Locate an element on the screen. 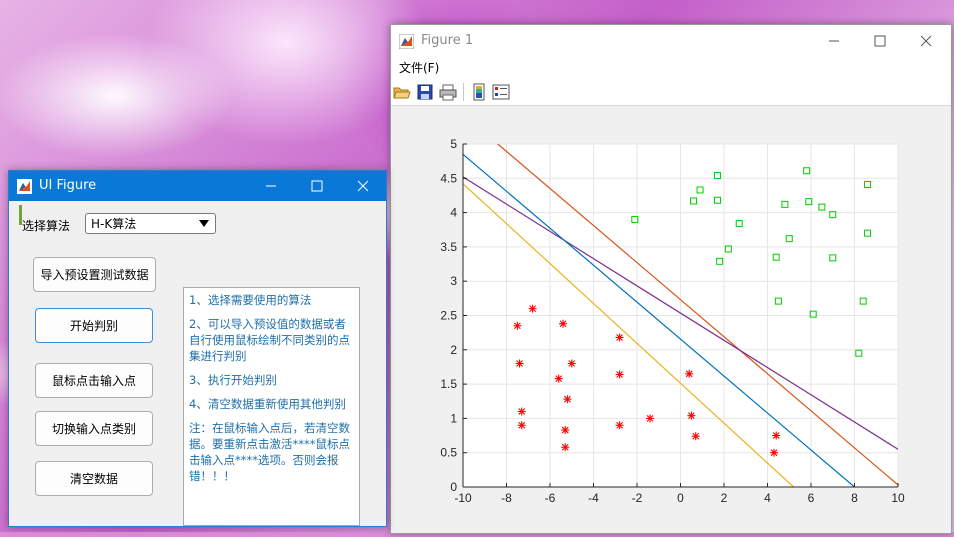 The width and height of the screenshot is (954, 537). select-algorithm-label: 选择算法 is located at coordinates (46, 226).